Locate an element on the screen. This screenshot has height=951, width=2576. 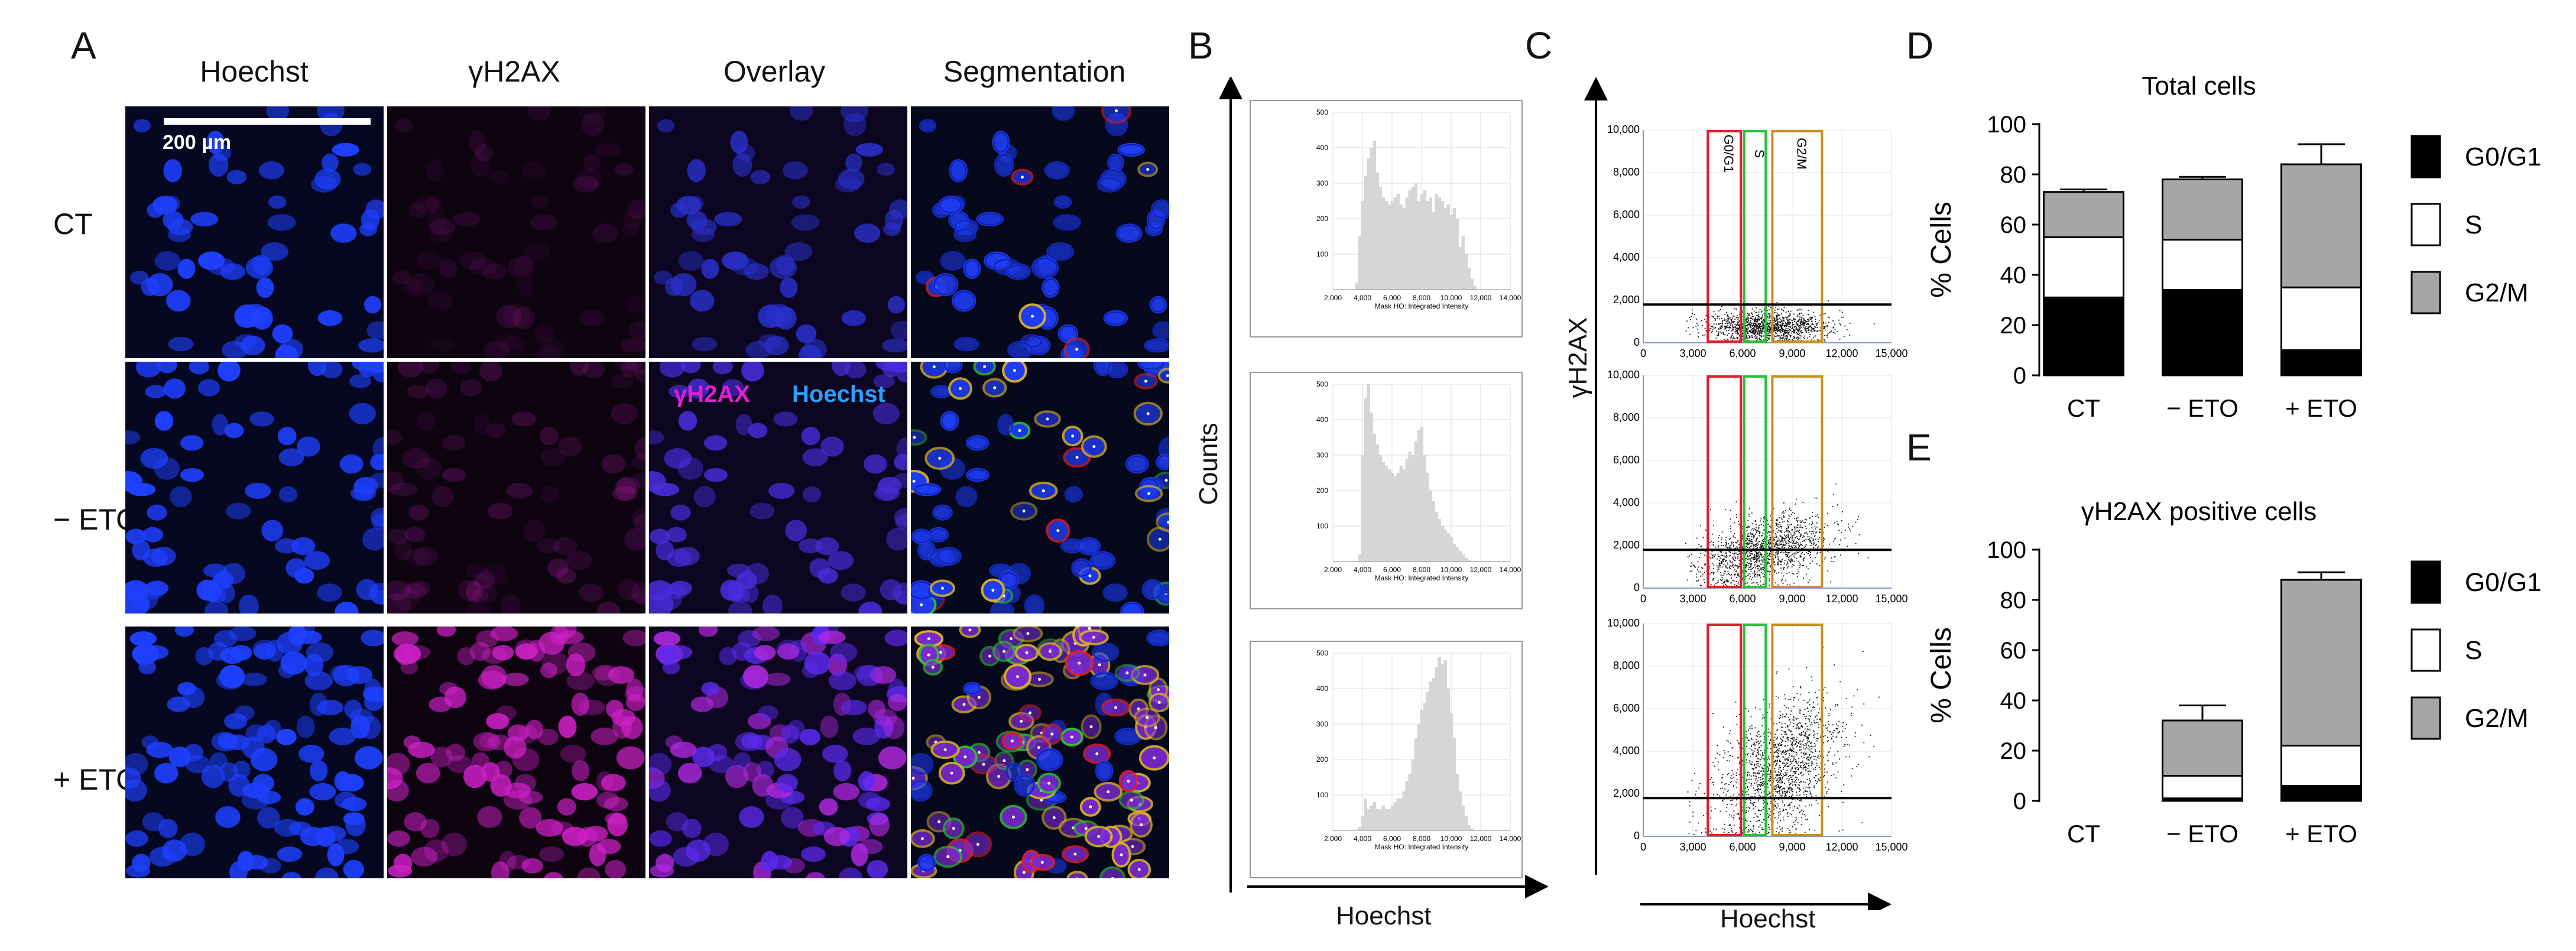
scatter-ytick: 10,000 is located at coordinates (1623, 129).